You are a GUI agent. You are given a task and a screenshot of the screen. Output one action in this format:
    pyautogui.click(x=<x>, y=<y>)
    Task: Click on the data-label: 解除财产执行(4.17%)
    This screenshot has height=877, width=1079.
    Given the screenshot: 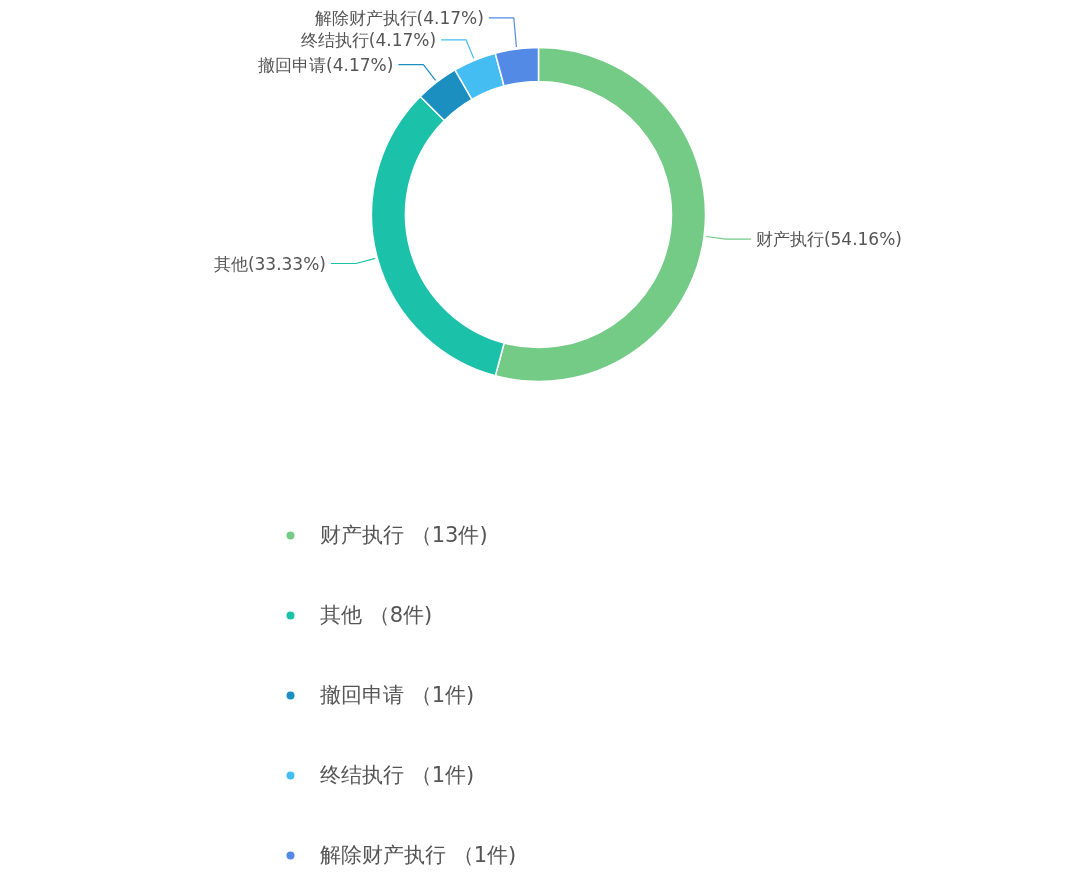 What is the action you would take?
    pyautogui.click(x=399, y=17)
    